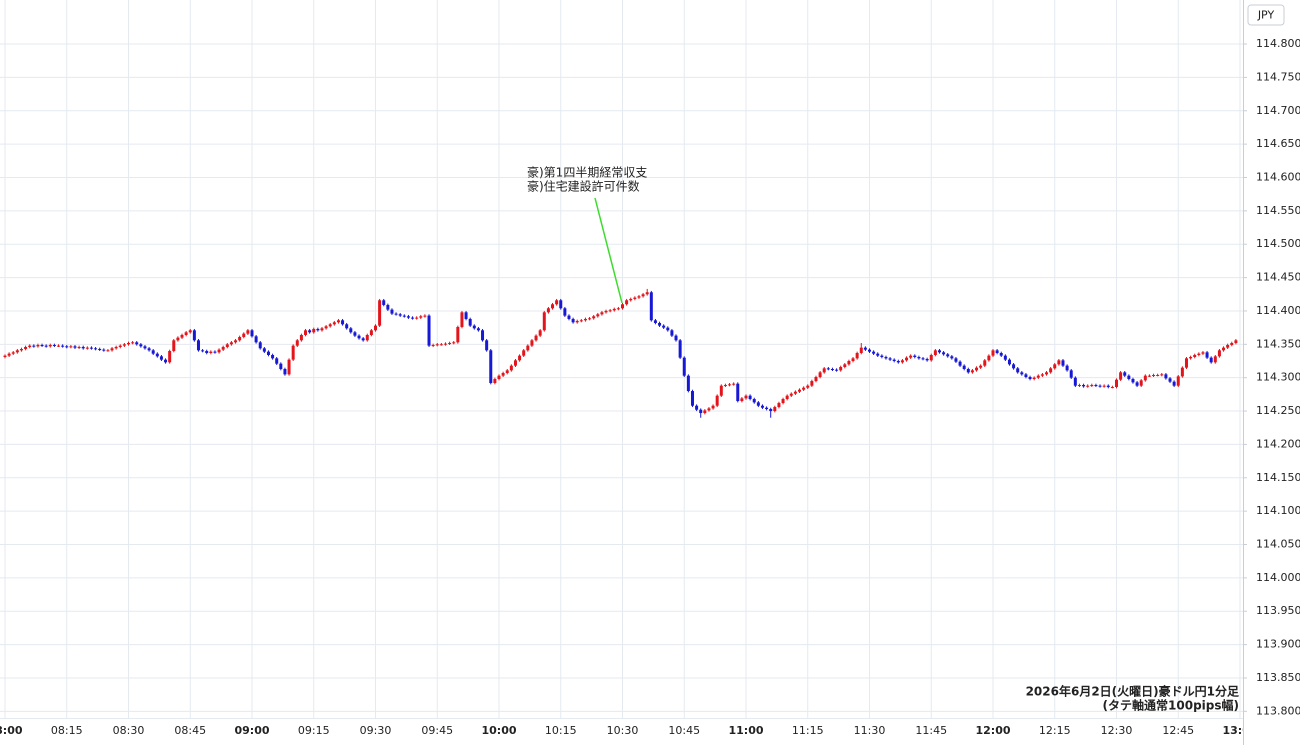 Image resolution: width=1300 pixels, height=745 pixels. What do you see at coordinates (1171, 705) in the screenshot?
I see `caption: (タテ軸通常100pips幅)` at bounding box center [1171, 705].